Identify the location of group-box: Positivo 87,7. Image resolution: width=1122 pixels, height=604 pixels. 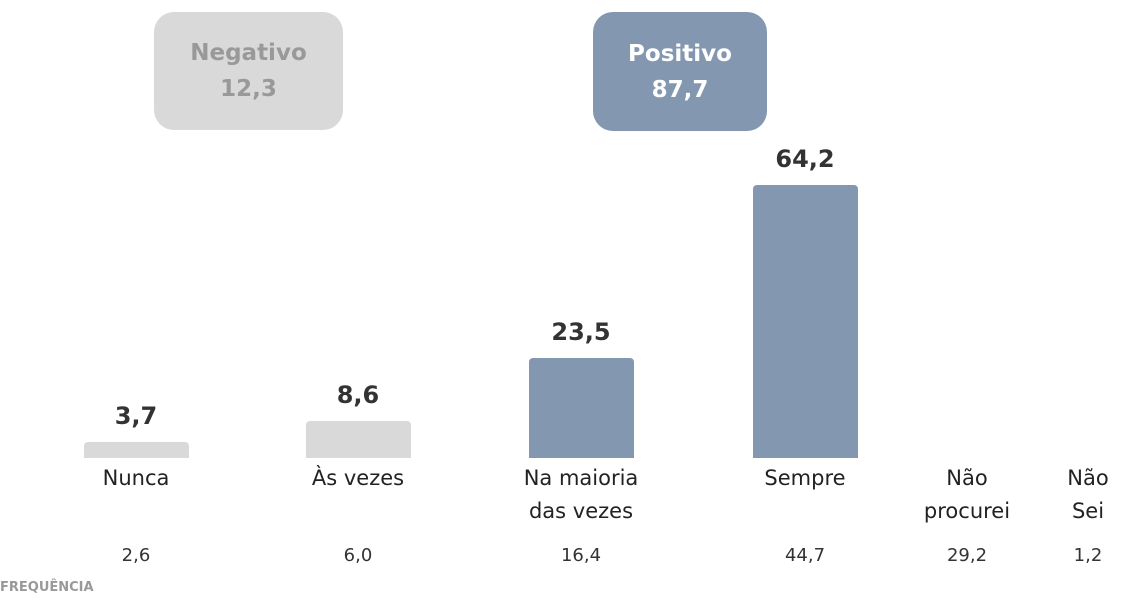
(680, 71).